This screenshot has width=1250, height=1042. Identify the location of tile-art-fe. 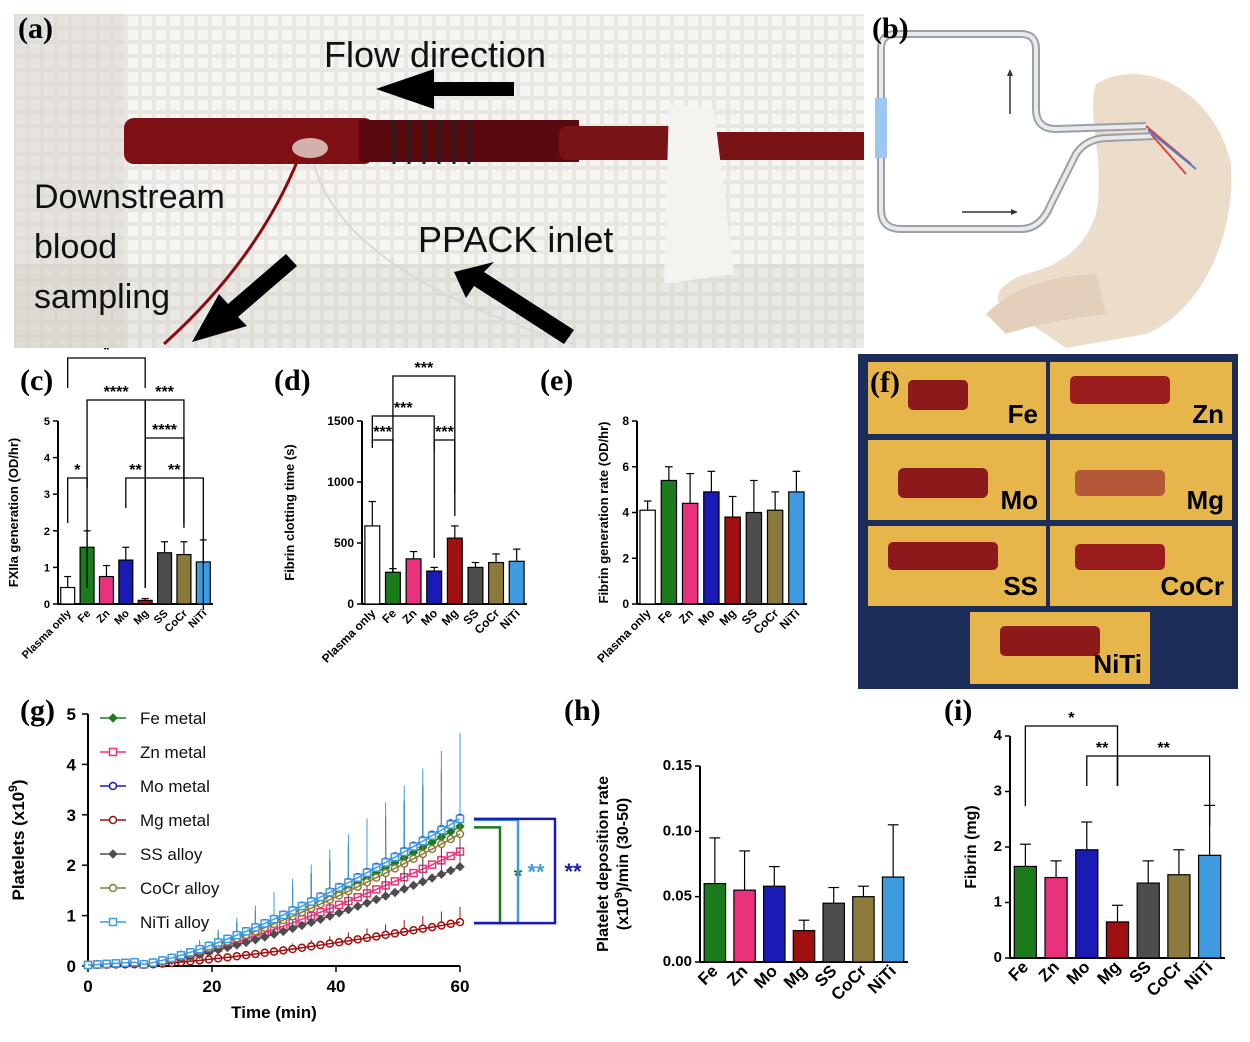
(957, 398).